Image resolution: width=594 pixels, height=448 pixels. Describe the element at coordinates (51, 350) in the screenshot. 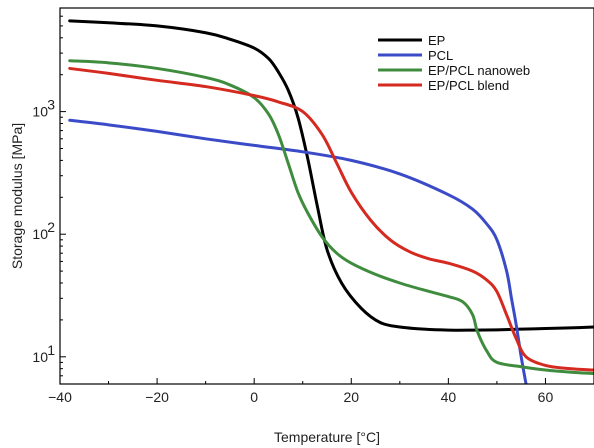

I see `y-tick-exponent: 1` at that location.